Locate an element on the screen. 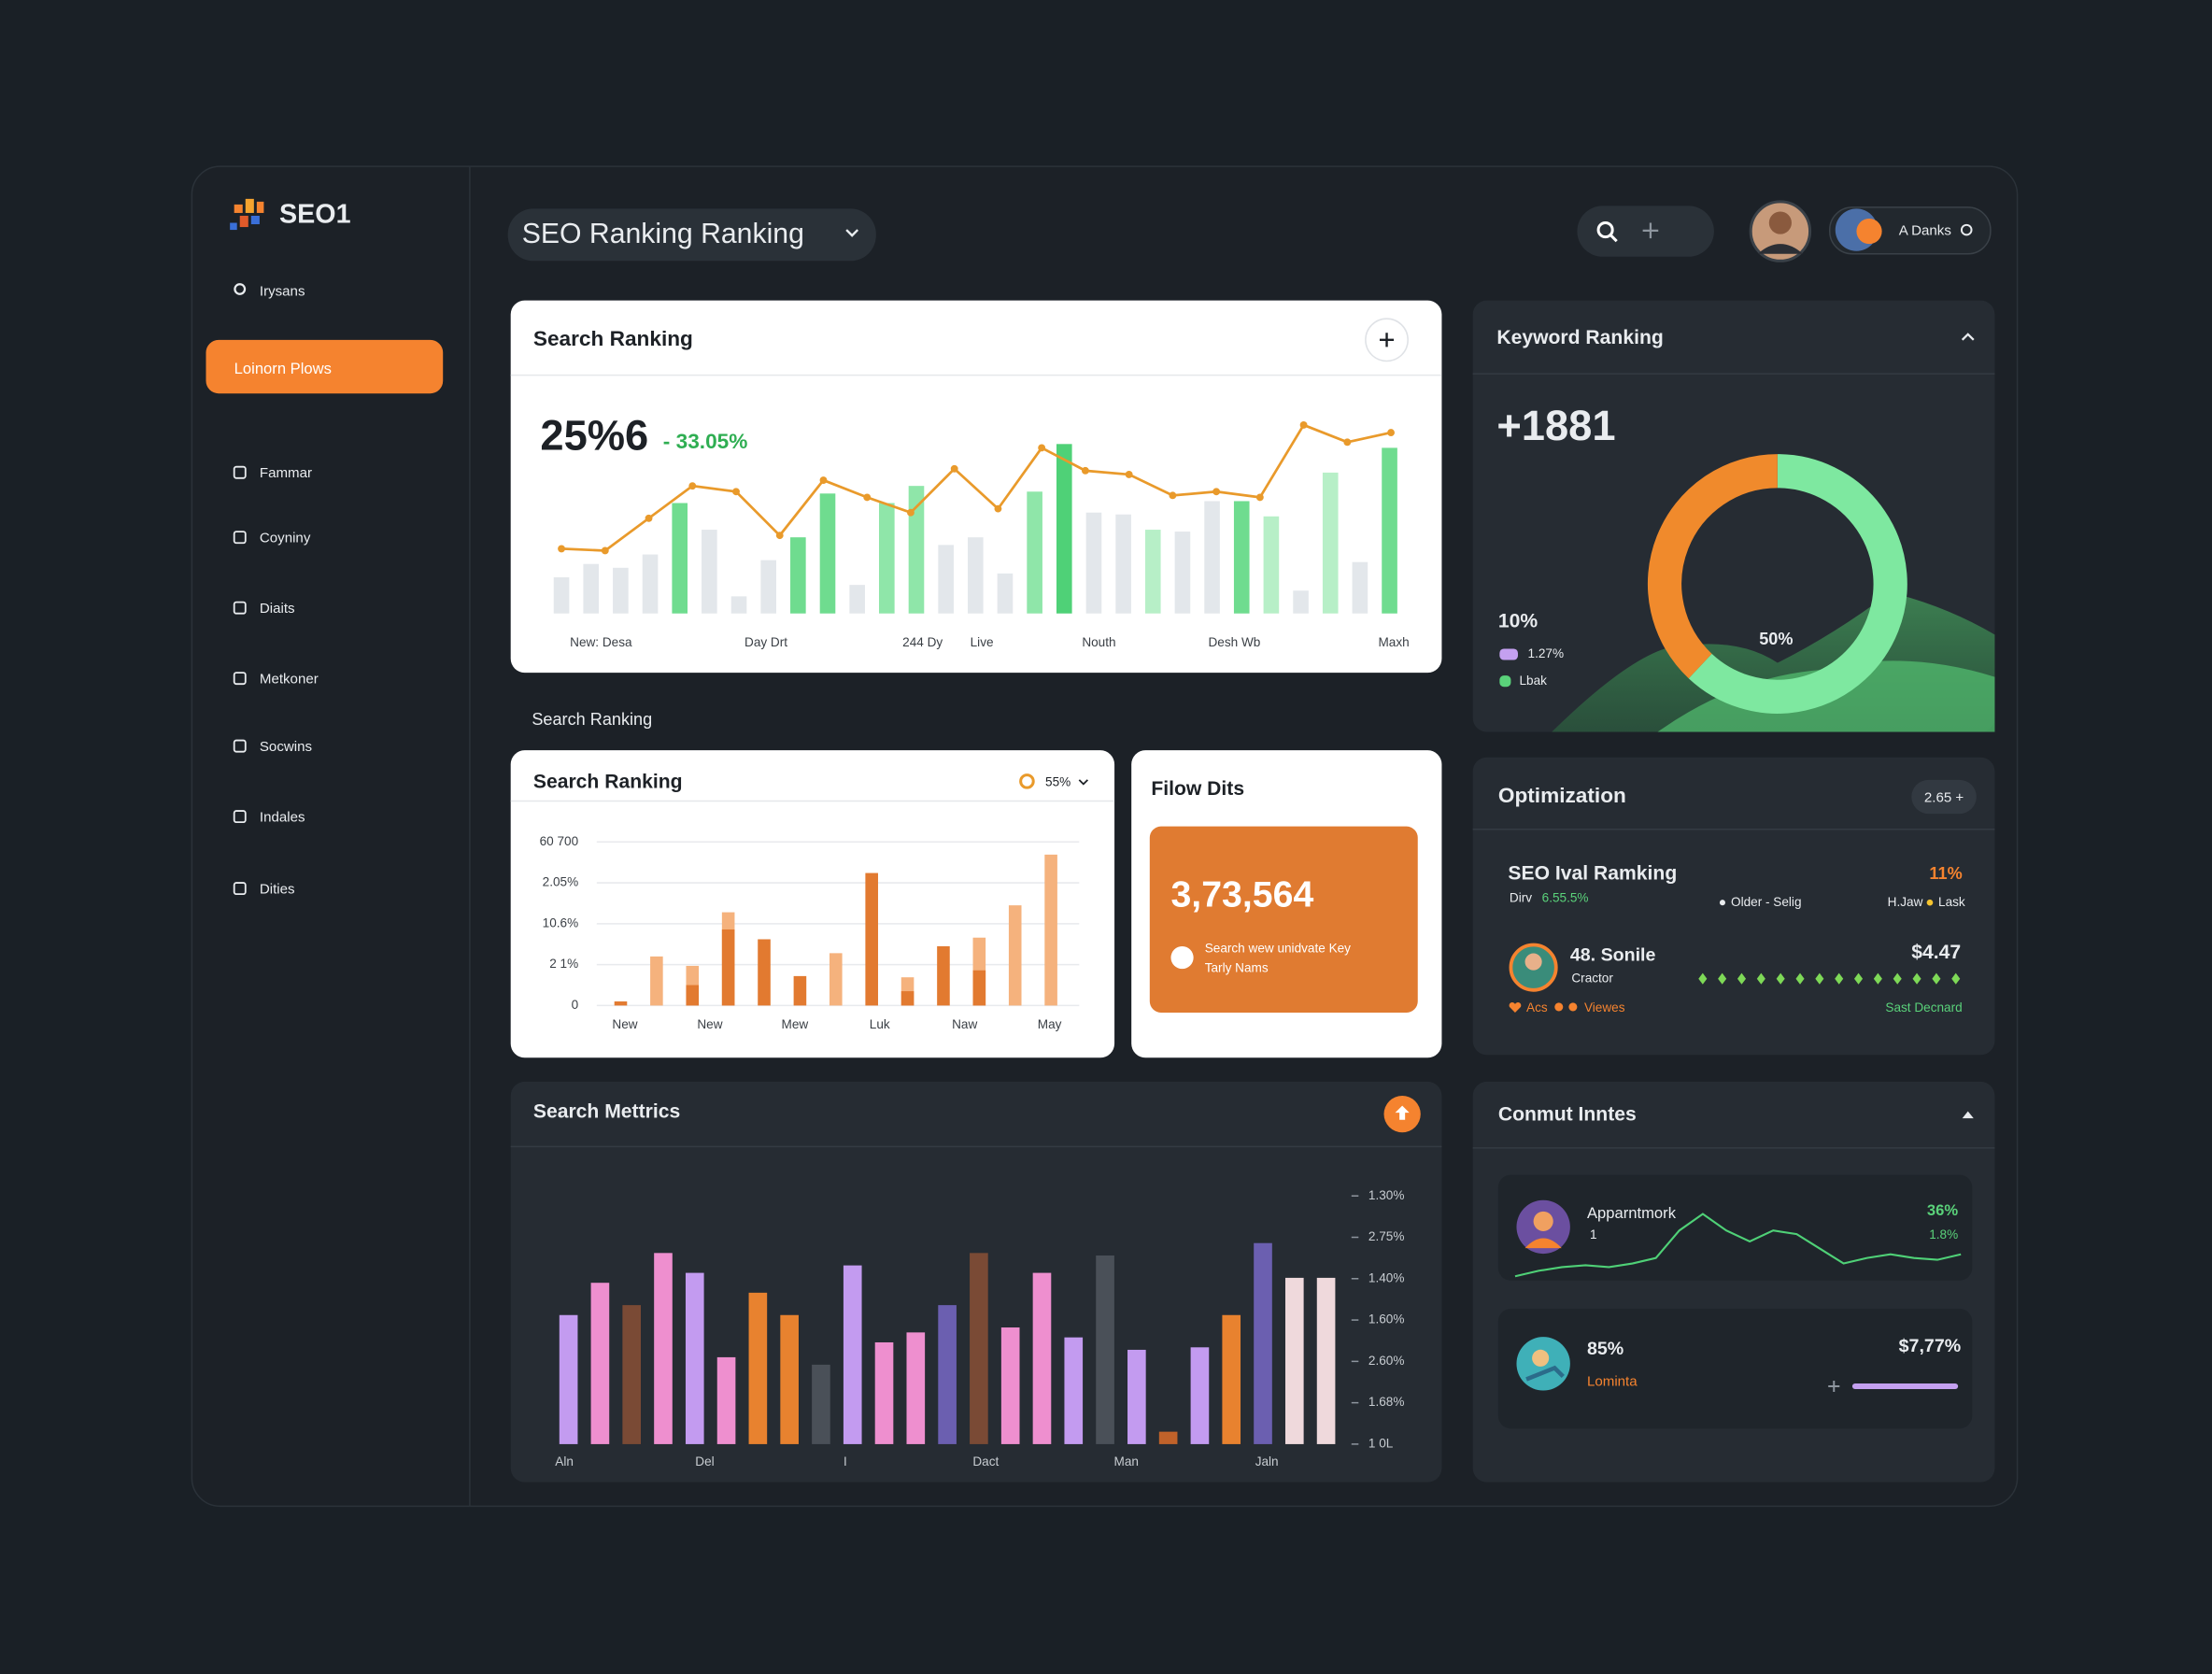 This screenshot has width=2212, height=1674. comment-amount: $7,77% is located at coordinates (1931, 1346).